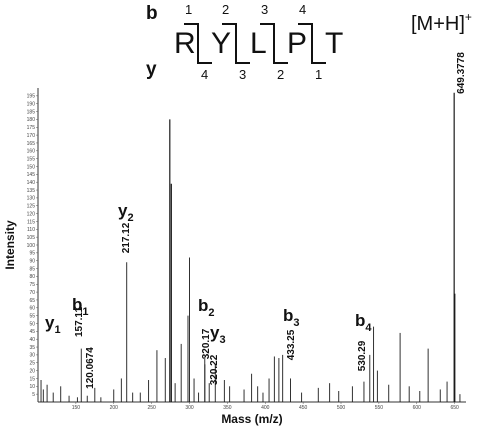 Image resolution: width=490 pixels, height=430 pixels. I want to click on y-tick-label: 120, so click(31, 214).